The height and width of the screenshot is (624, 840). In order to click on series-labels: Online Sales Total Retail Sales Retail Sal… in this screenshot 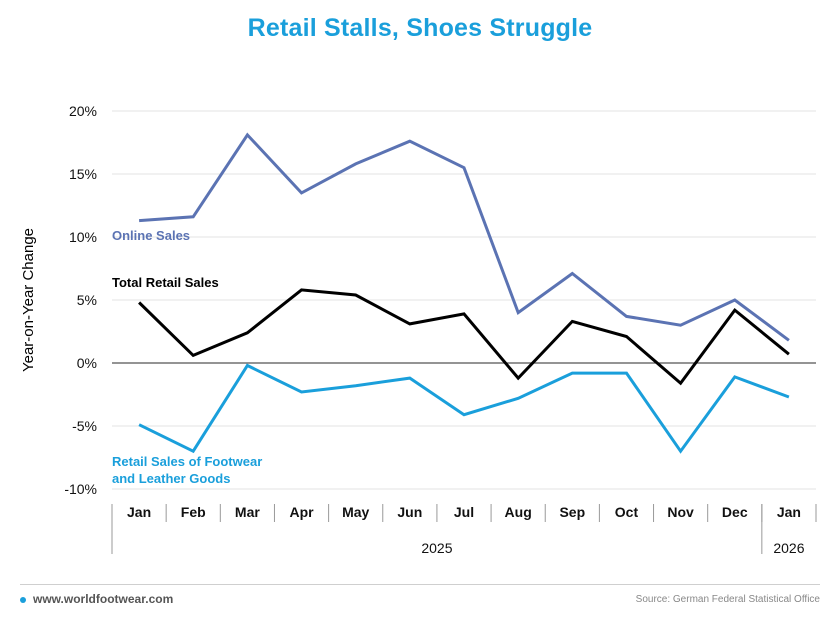, I will do `click(187, 357)`.